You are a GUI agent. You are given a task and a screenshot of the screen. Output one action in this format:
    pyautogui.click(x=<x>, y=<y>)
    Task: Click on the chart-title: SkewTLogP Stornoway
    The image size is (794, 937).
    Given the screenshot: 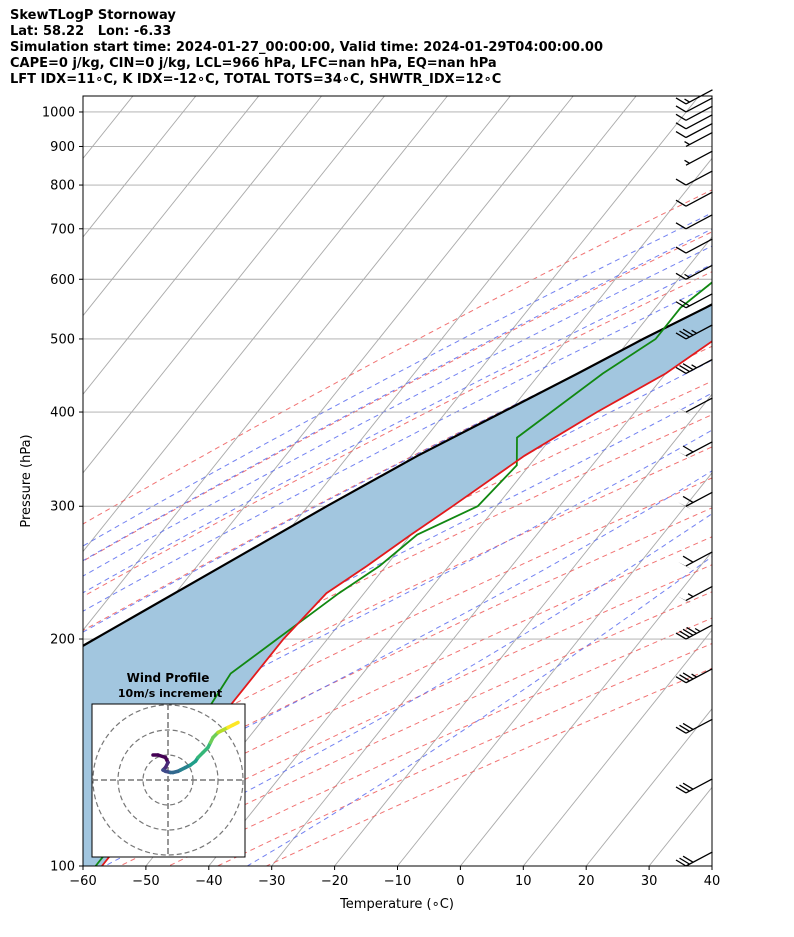 What is the action you would take?
    pyautogui.click(x=93, y=15)
    